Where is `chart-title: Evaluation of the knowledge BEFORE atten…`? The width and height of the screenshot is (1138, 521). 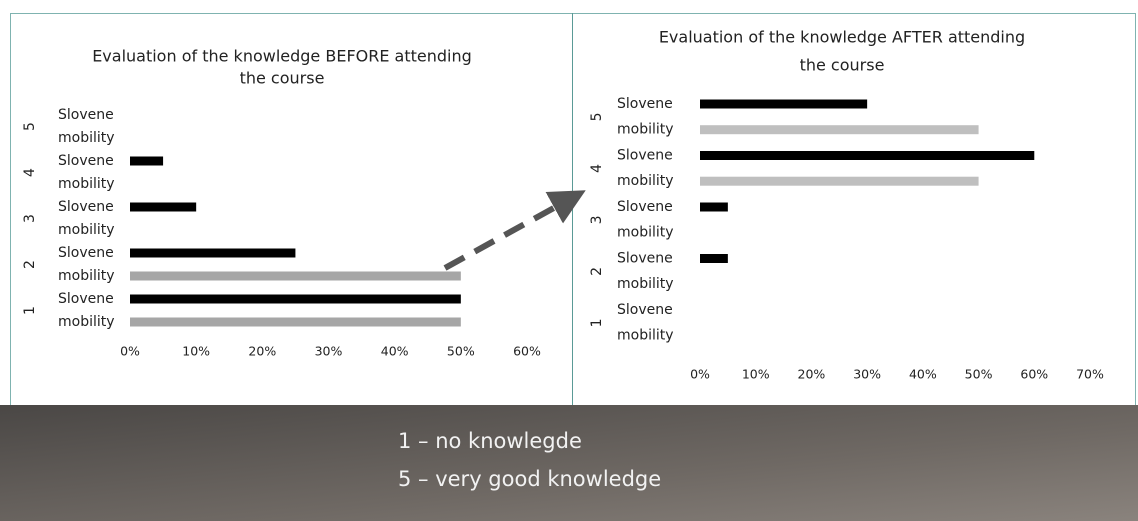
chart-title: Evaluation of the knowledge BEFORE atten… is located at coordinates (282, 56).